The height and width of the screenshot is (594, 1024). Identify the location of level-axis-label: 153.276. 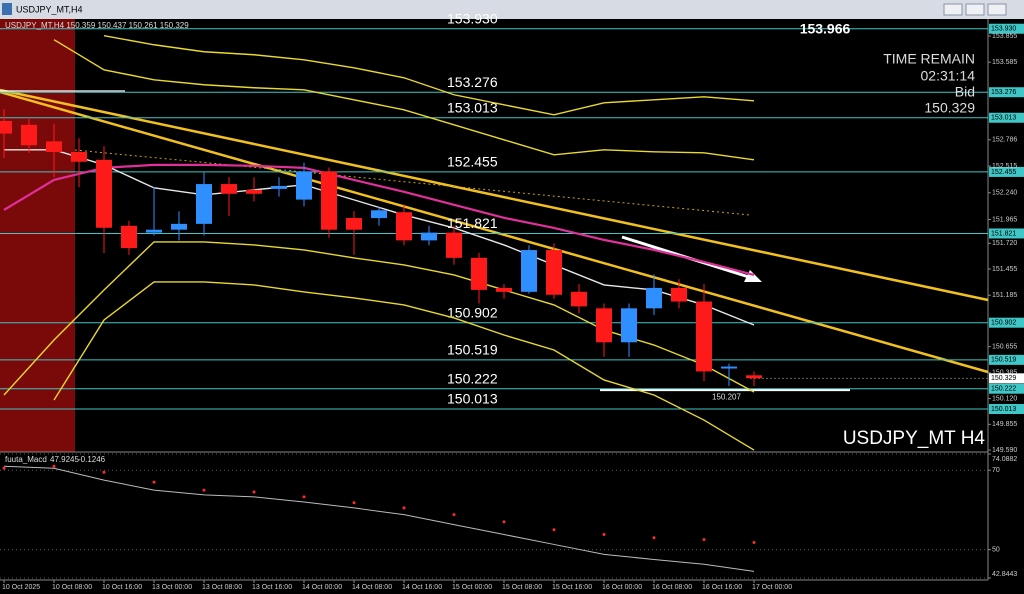
(1003, 92).